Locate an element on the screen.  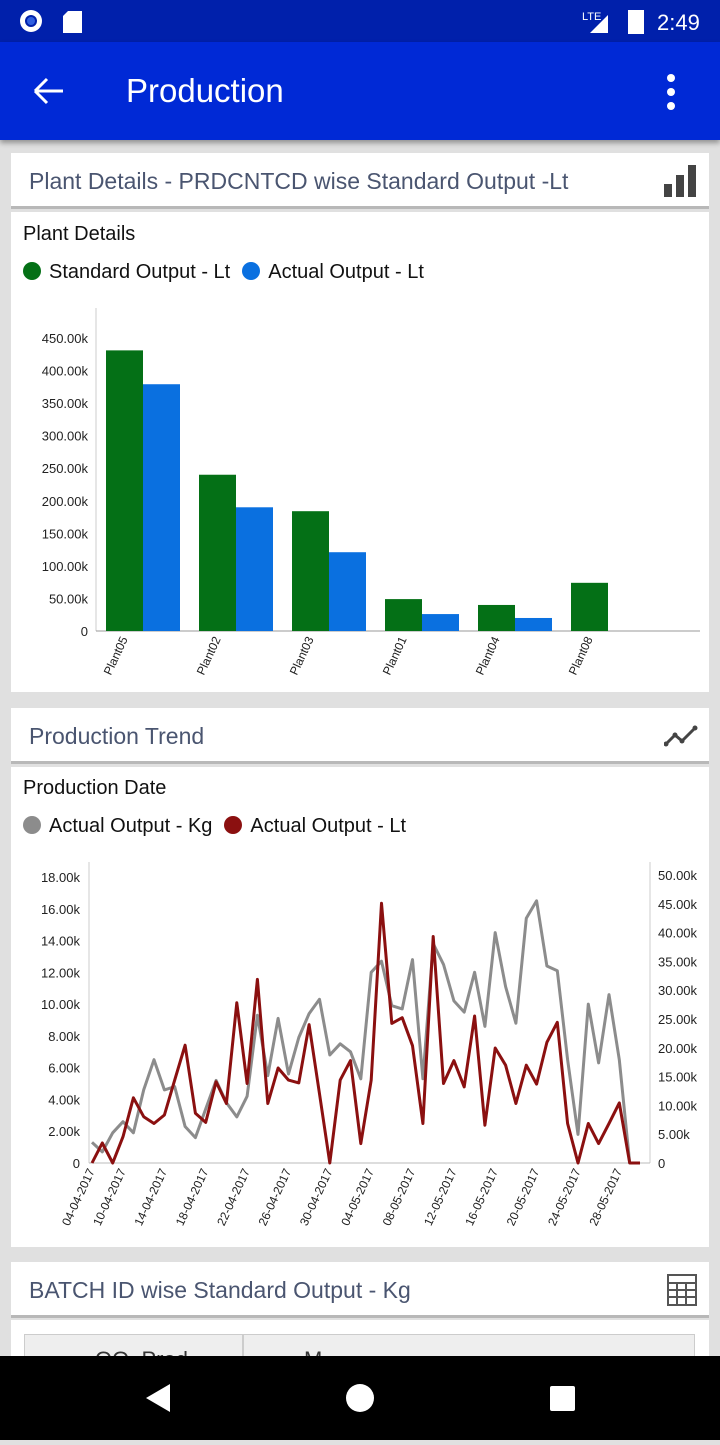
left-tick-label: 18.00k is located at coordinates (61, 877).